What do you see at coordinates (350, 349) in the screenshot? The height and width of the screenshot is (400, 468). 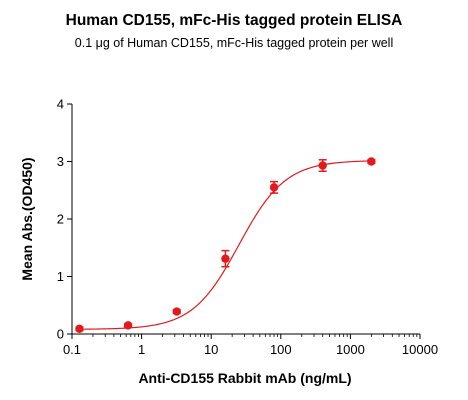 I see `x-tick-label: 1000` at bounding box center [350, 349].